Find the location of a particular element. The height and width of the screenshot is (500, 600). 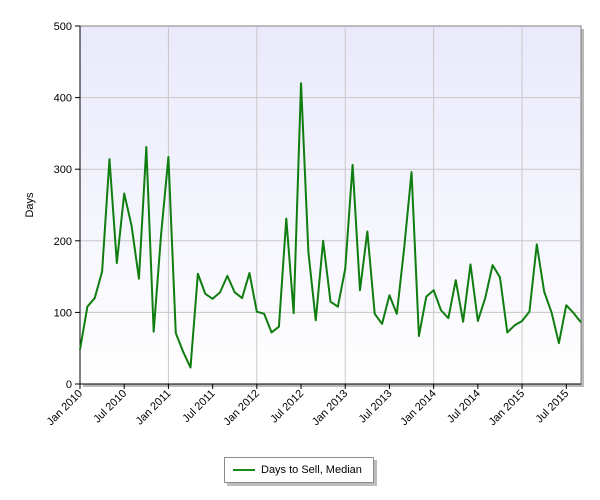

y-tick-label: 200 is located at coordinates (63, 242).